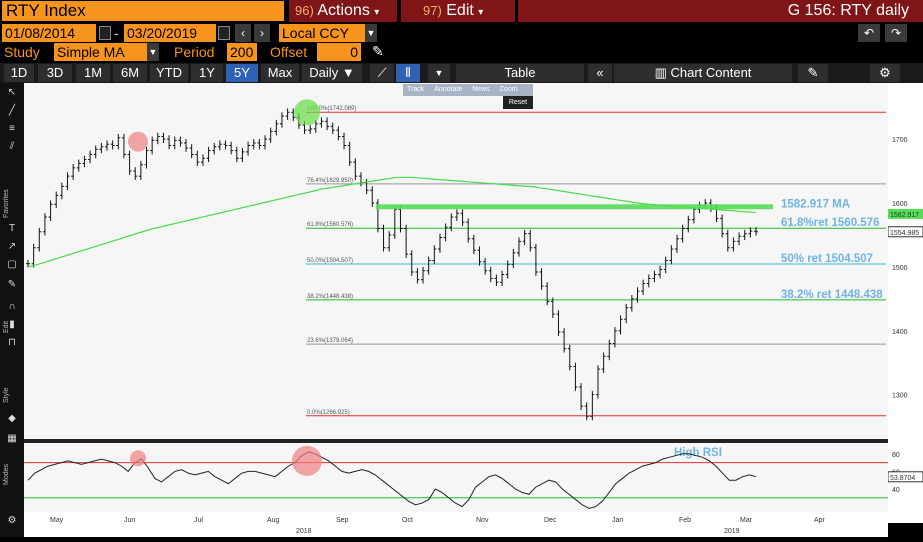 The image size is (923, 542). What do you see at coordinates (432, 10) in the screenshot?
I see `edit-num: 97)` at bounding box center [432, 10].